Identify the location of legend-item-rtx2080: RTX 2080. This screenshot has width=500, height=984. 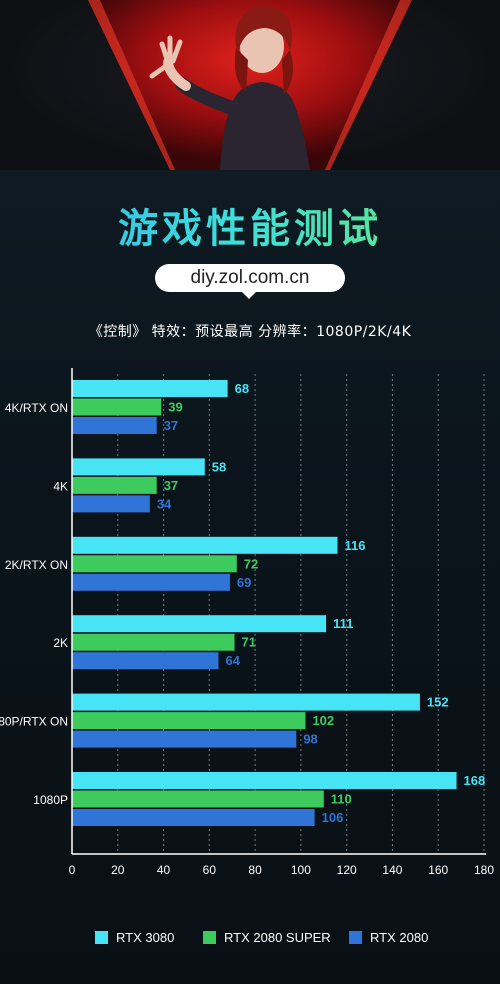
(388, 938).